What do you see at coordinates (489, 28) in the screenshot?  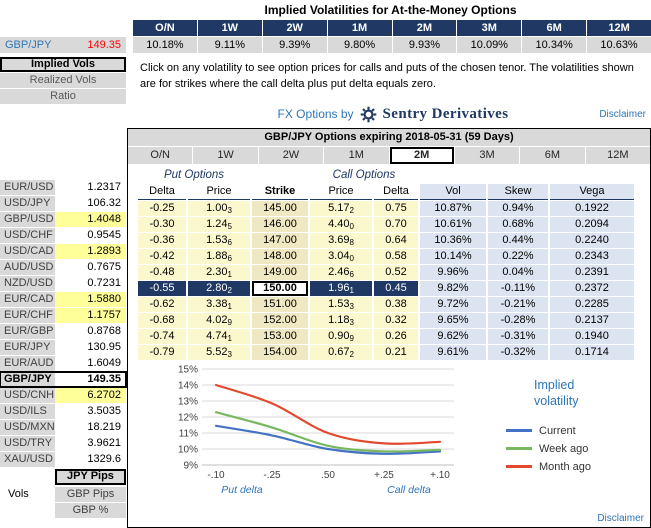 I see `tenor-header-3M: 3M` at bounding box center [489, 28].